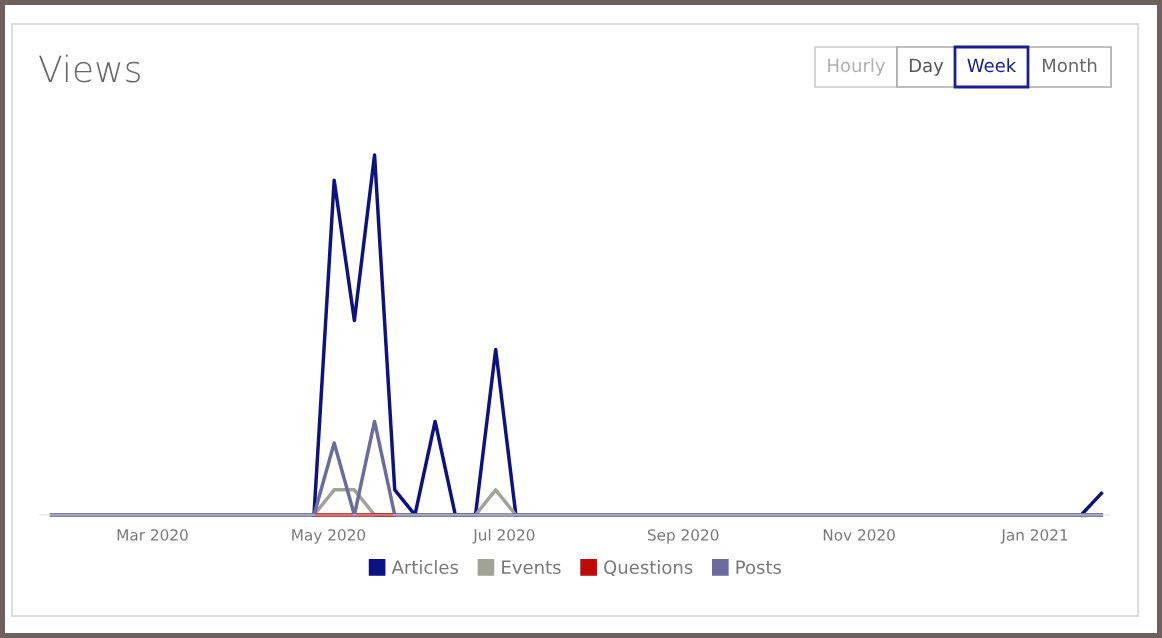 The image size is (1162, 638). I want to click on x-tick-label: Jan 2021, so click(1034, 536).